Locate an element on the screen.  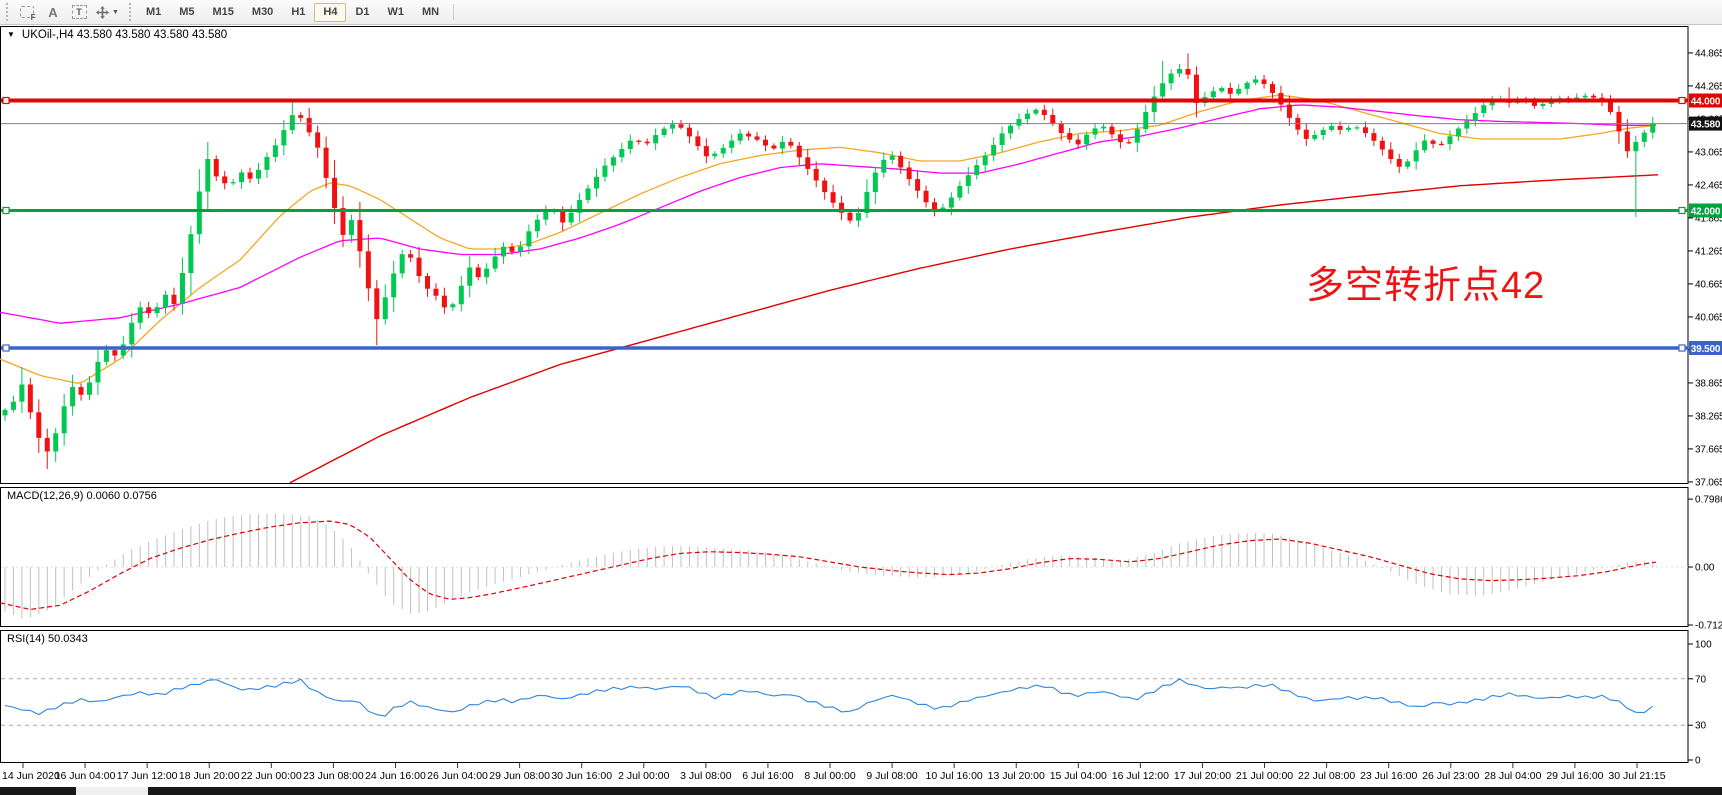
svg-text: 39.500 is located at coordinates (1706, 349).